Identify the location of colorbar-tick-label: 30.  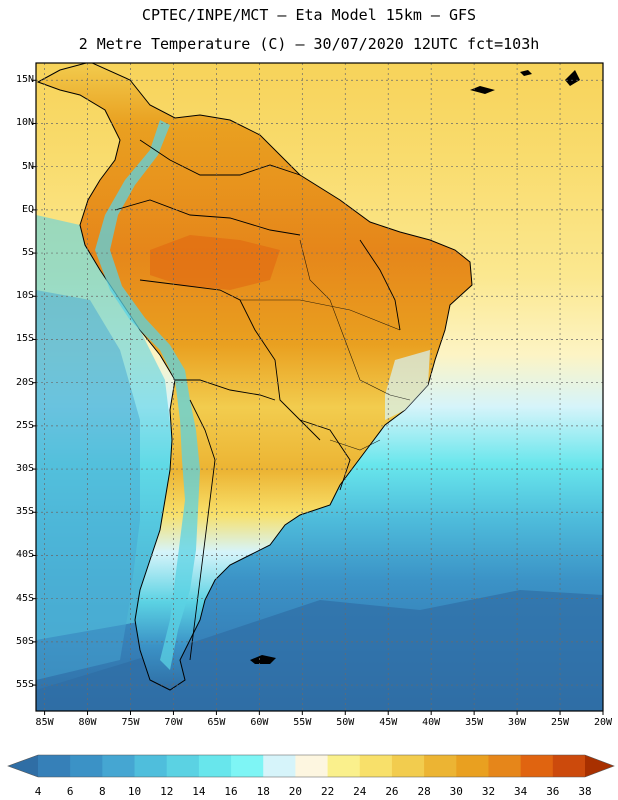
(456, 791).